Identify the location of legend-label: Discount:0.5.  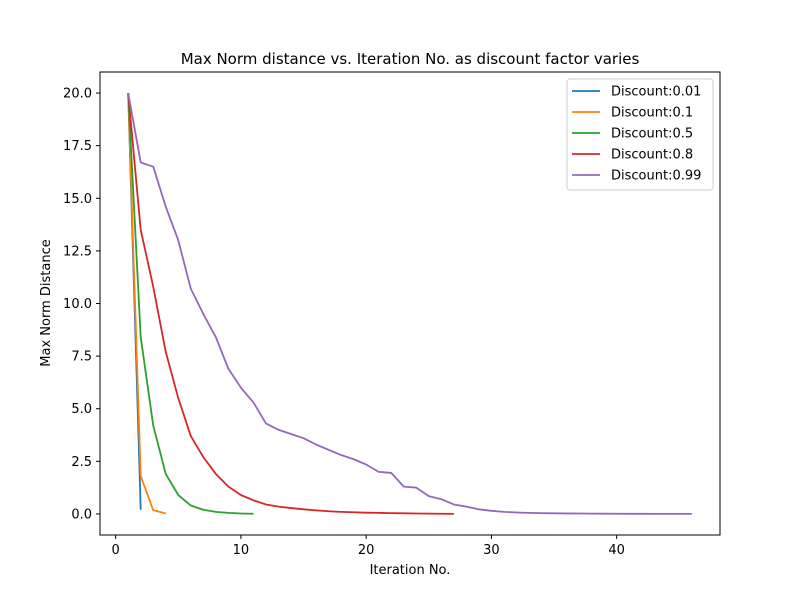
(652, 134).